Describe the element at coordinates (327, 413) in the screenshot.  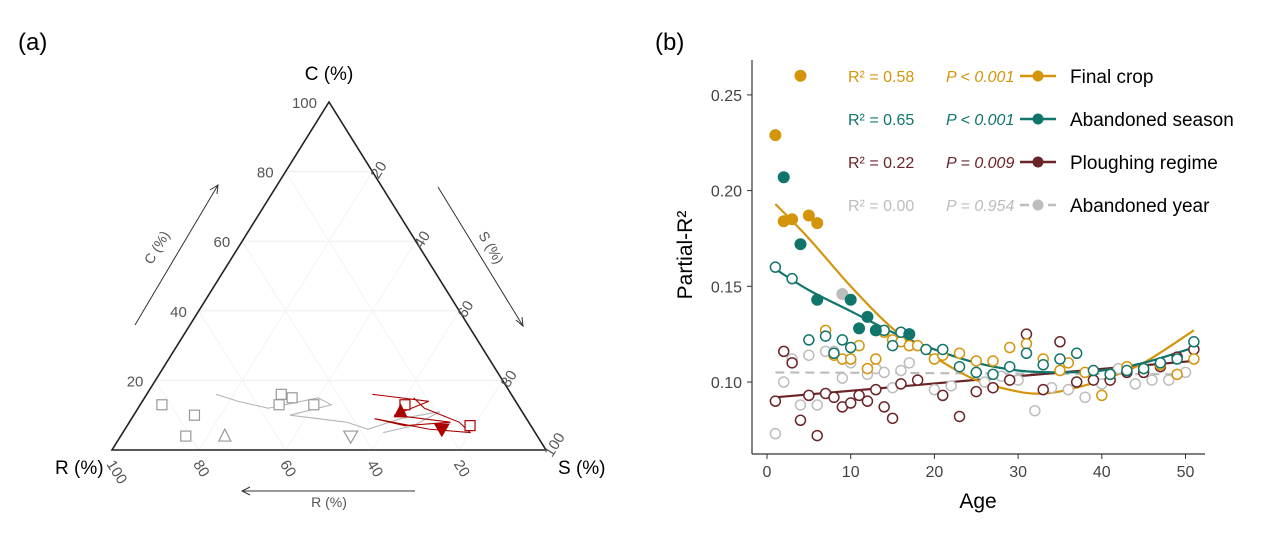
I see `grey-trajectory` at that location.